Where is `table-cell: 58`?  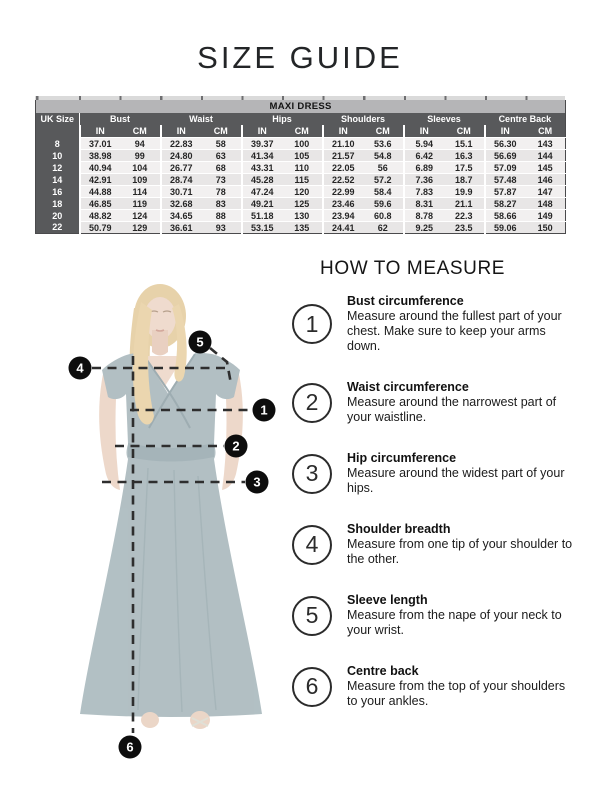
table-cell: 58 is located at coordinates (221, 143).